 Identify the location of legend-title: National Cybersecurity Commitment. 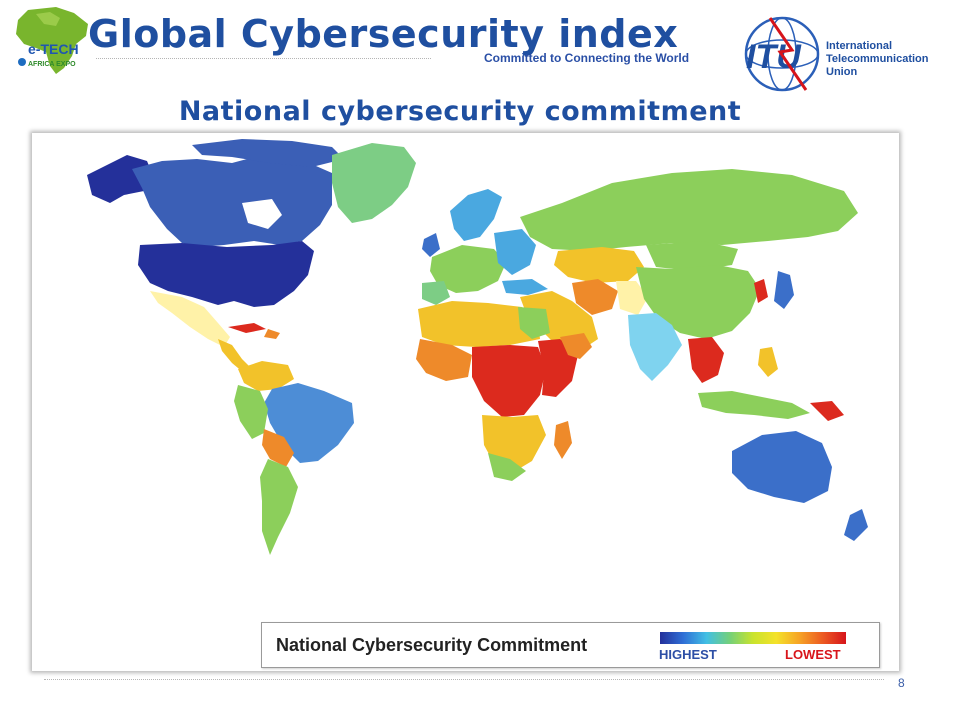
(432, 645).